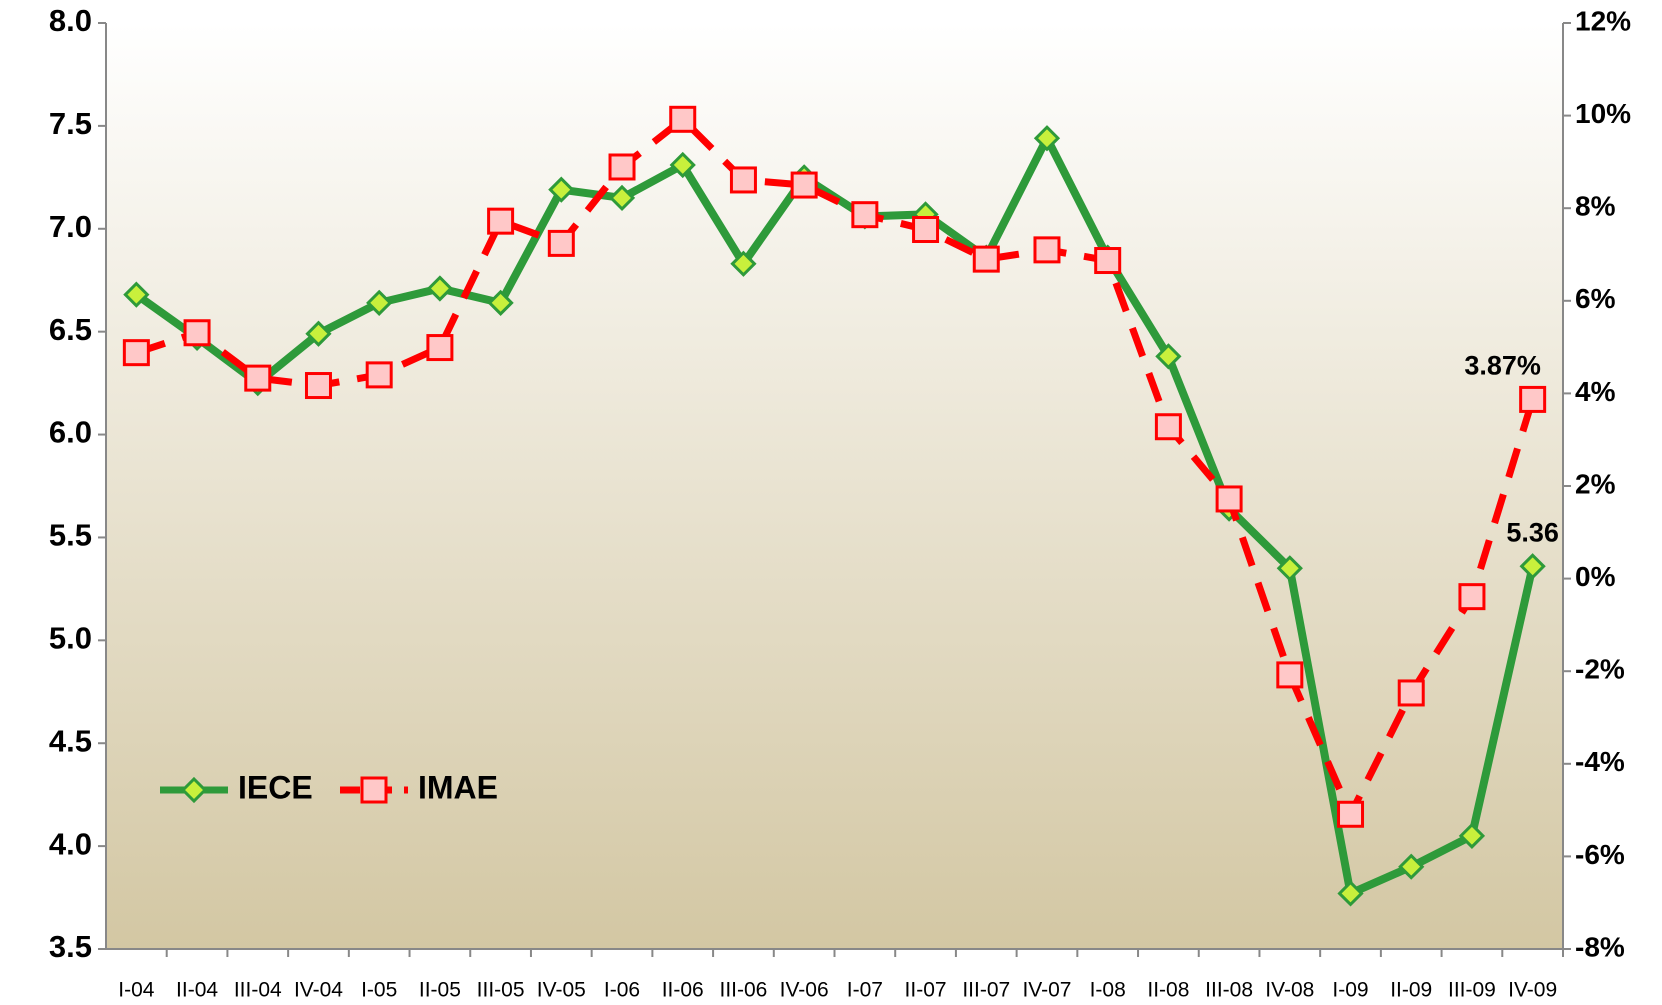 The image size is (1662, 1005). Describe the element at coordinates (1532, 532) in the screenshot. I see `data-label: 5.36` at that location.